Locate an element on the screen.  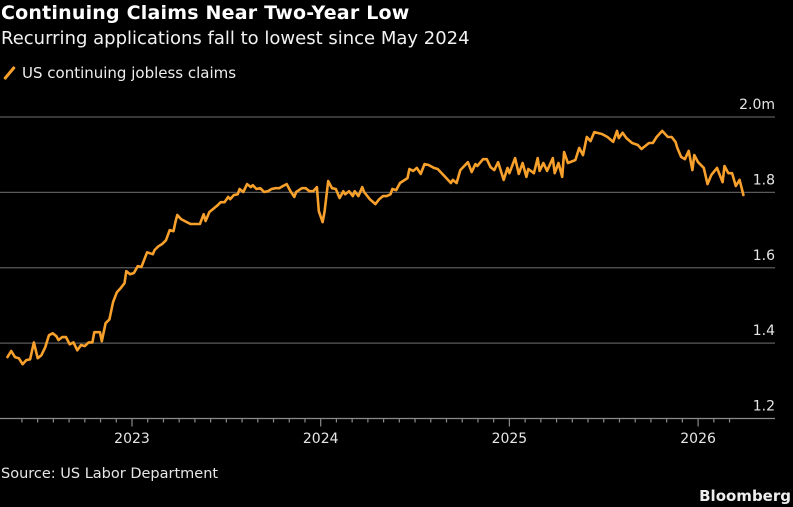
x-tick-label: 2025 is located at coordinates (510, 439).